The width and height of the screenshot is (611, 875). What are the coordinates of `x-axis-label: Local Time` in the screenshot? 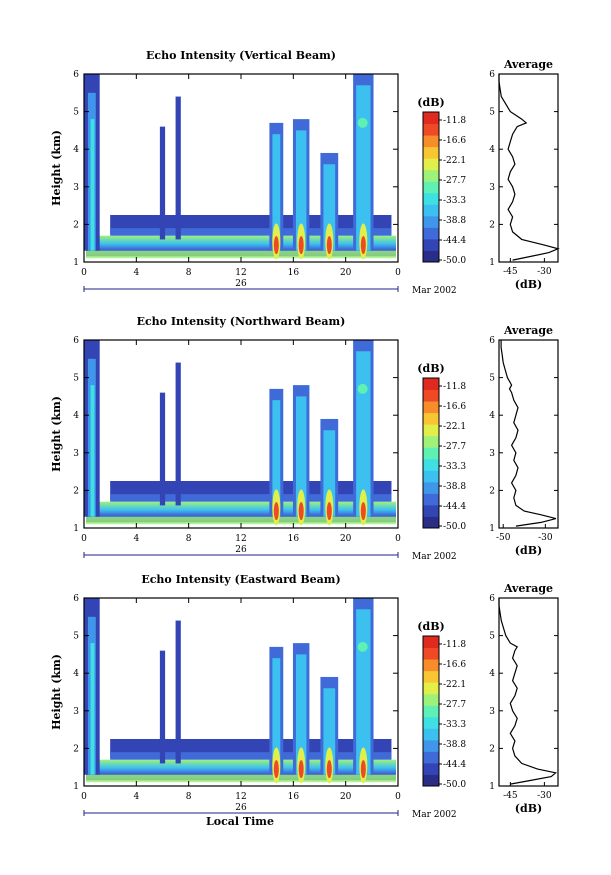 It's located at (240, 821).